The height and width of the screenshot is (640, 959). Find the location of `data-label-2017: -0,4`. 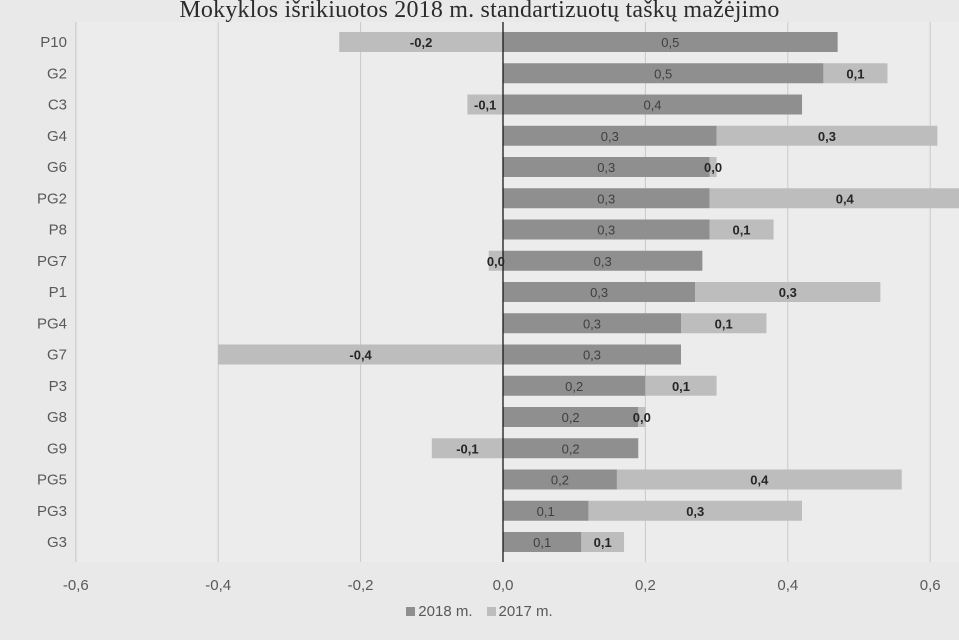

data-label-2017: -0,4 is located at coordinates (360, 355).